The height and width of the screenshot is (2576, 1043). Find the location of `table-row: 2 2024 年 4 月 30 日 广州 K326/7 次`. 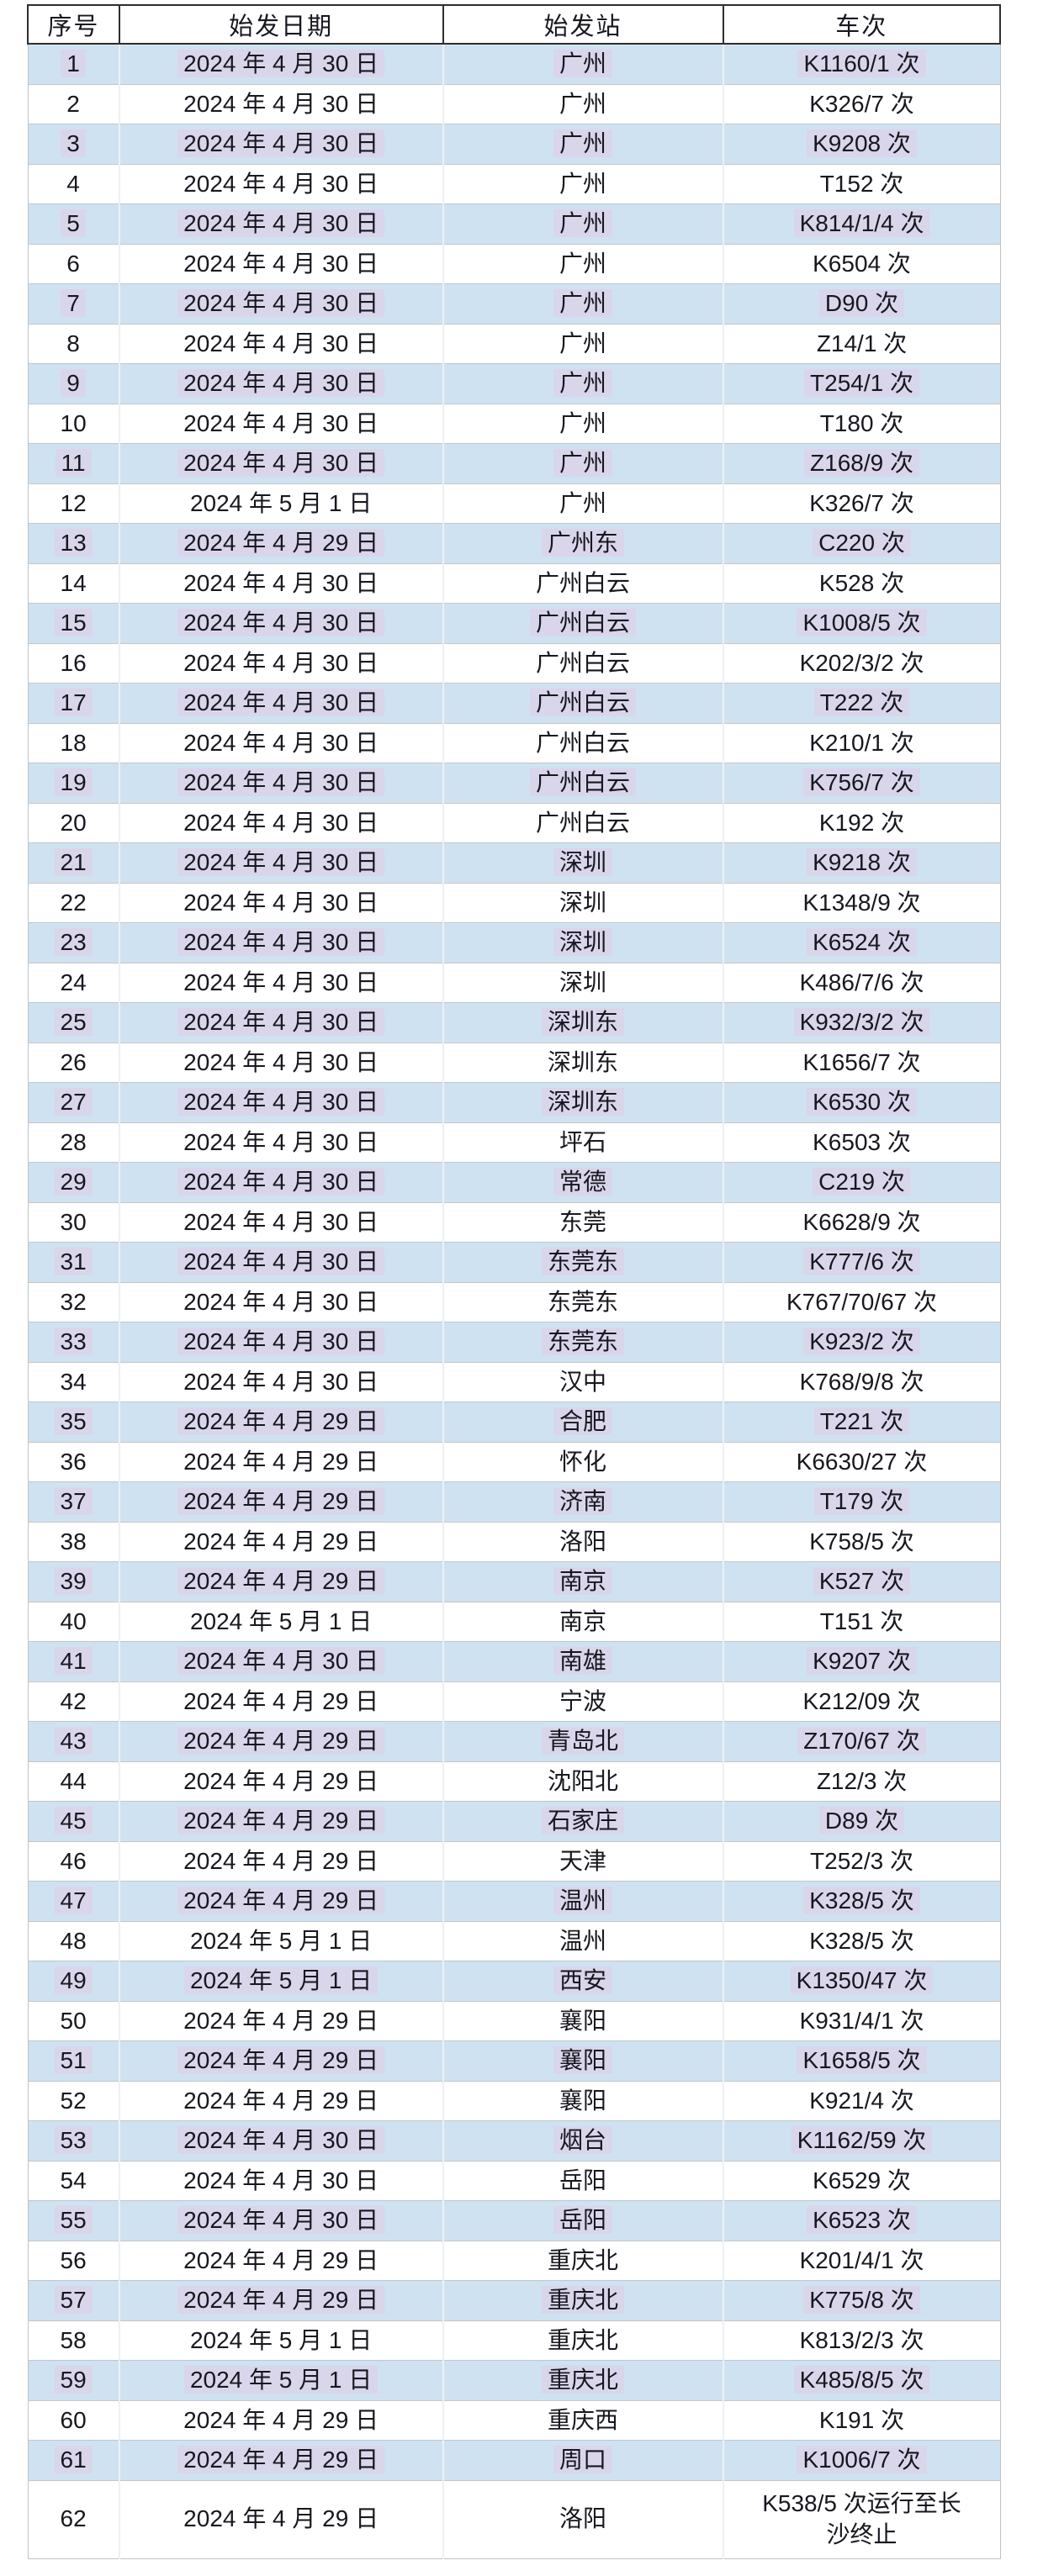

table-row: 2 2024 年 4 月 30 日 广州 K326/7 次 is located at coordinates (514, 103).